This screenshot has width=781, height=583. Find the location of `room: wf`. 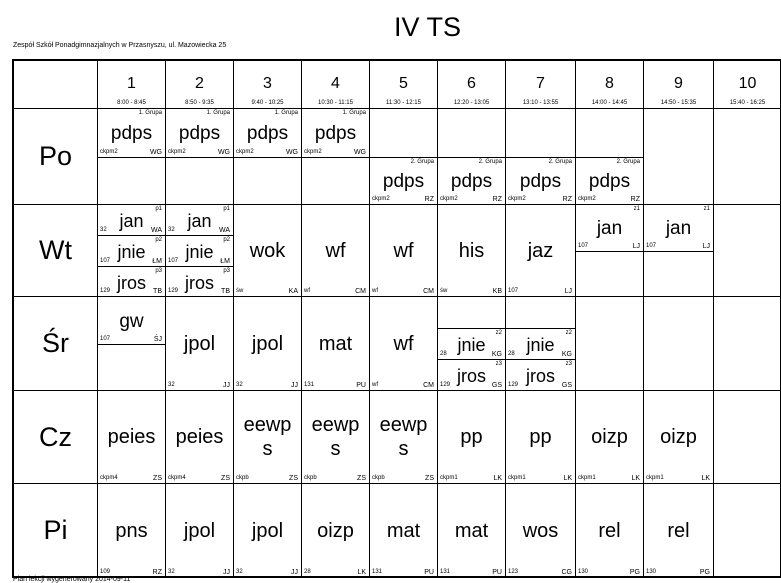

room: wf is located at coordinates (375, 291).